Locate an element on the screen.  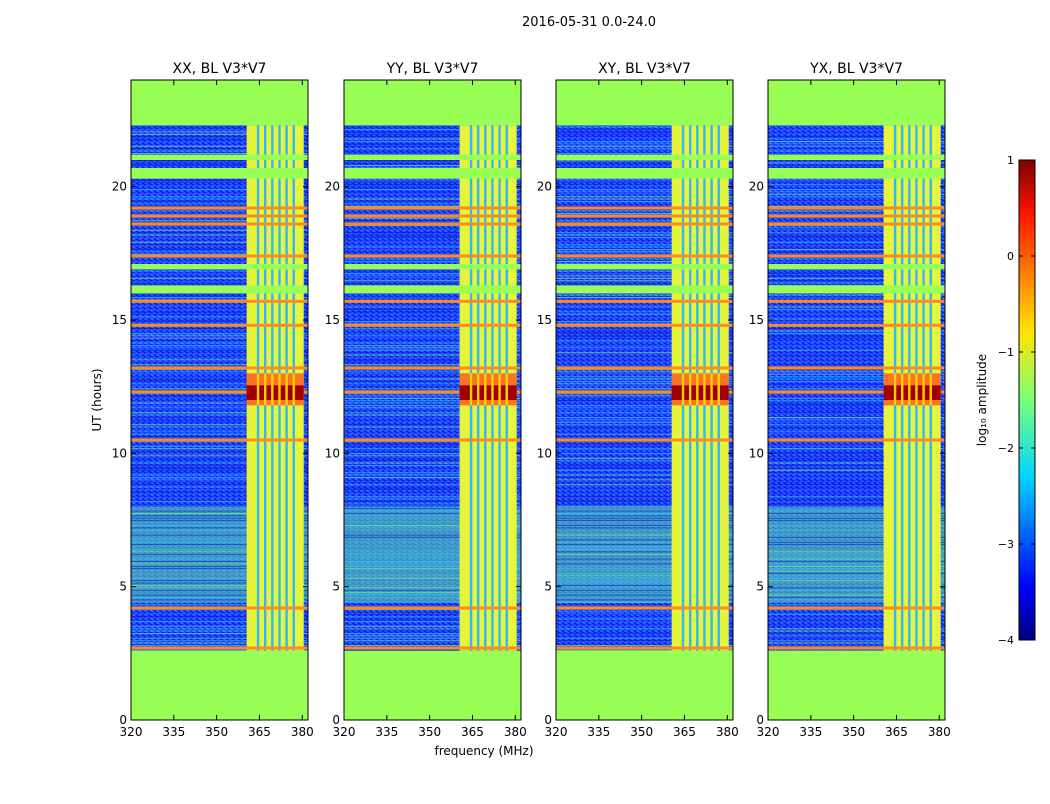
x-tick-label: 320 is located at coordinates (768, 732).